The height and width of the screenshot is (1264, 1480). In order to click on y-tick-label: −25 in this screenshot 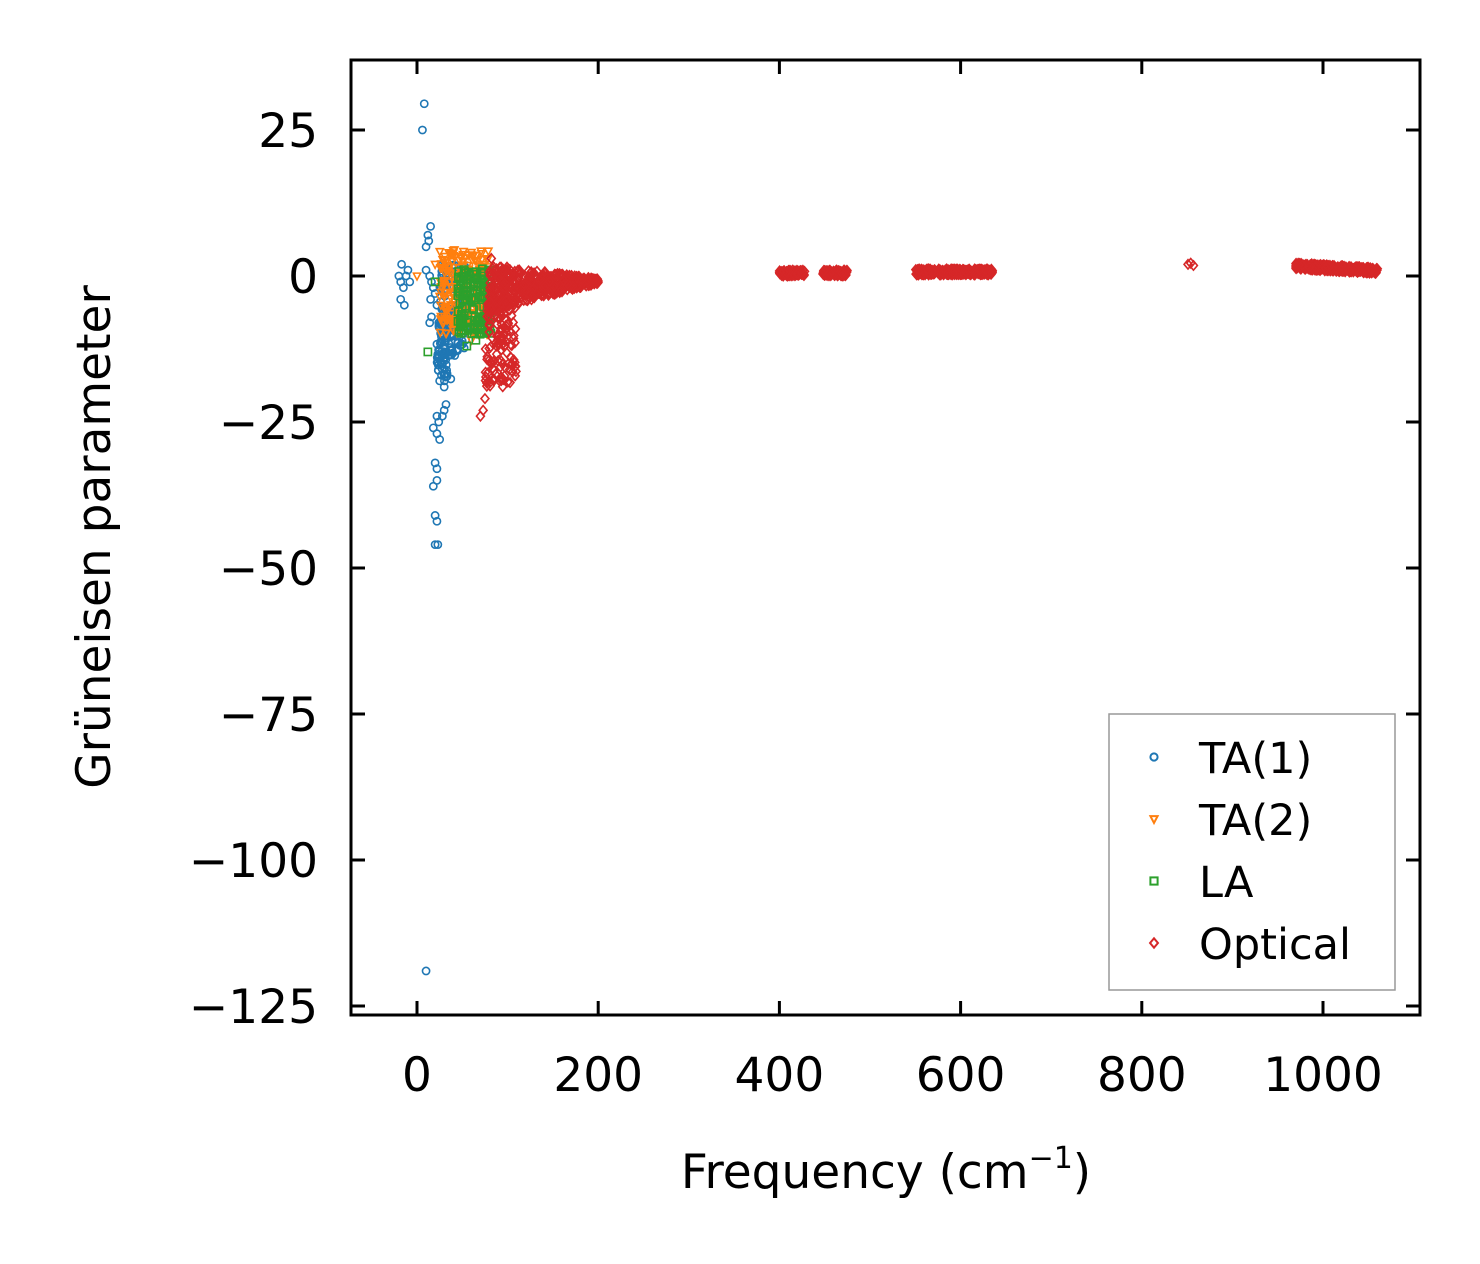, I will do `click(268, 423)`.